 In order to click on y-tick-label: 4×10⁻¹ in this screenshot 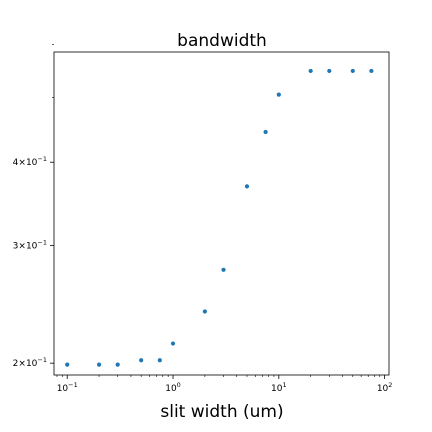, I will do `click(30, 161)`.